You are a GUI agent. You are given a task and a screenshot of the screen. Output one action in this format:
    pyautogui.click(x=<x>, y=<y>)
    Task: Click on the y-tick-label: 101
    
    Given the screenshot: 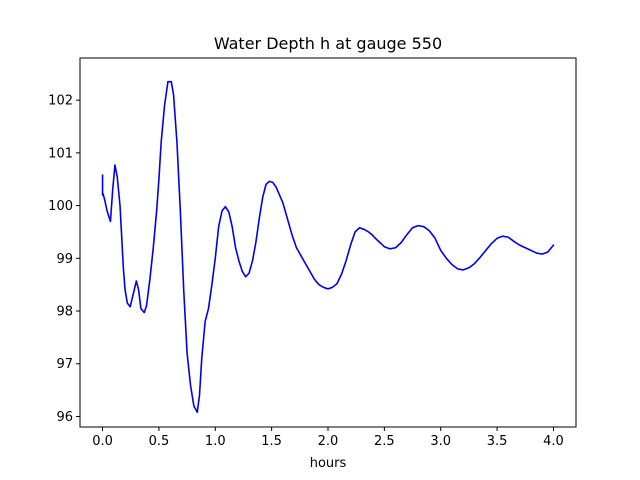 What is the action you would take?
    pyautogui.click(x=60, y=153)
    